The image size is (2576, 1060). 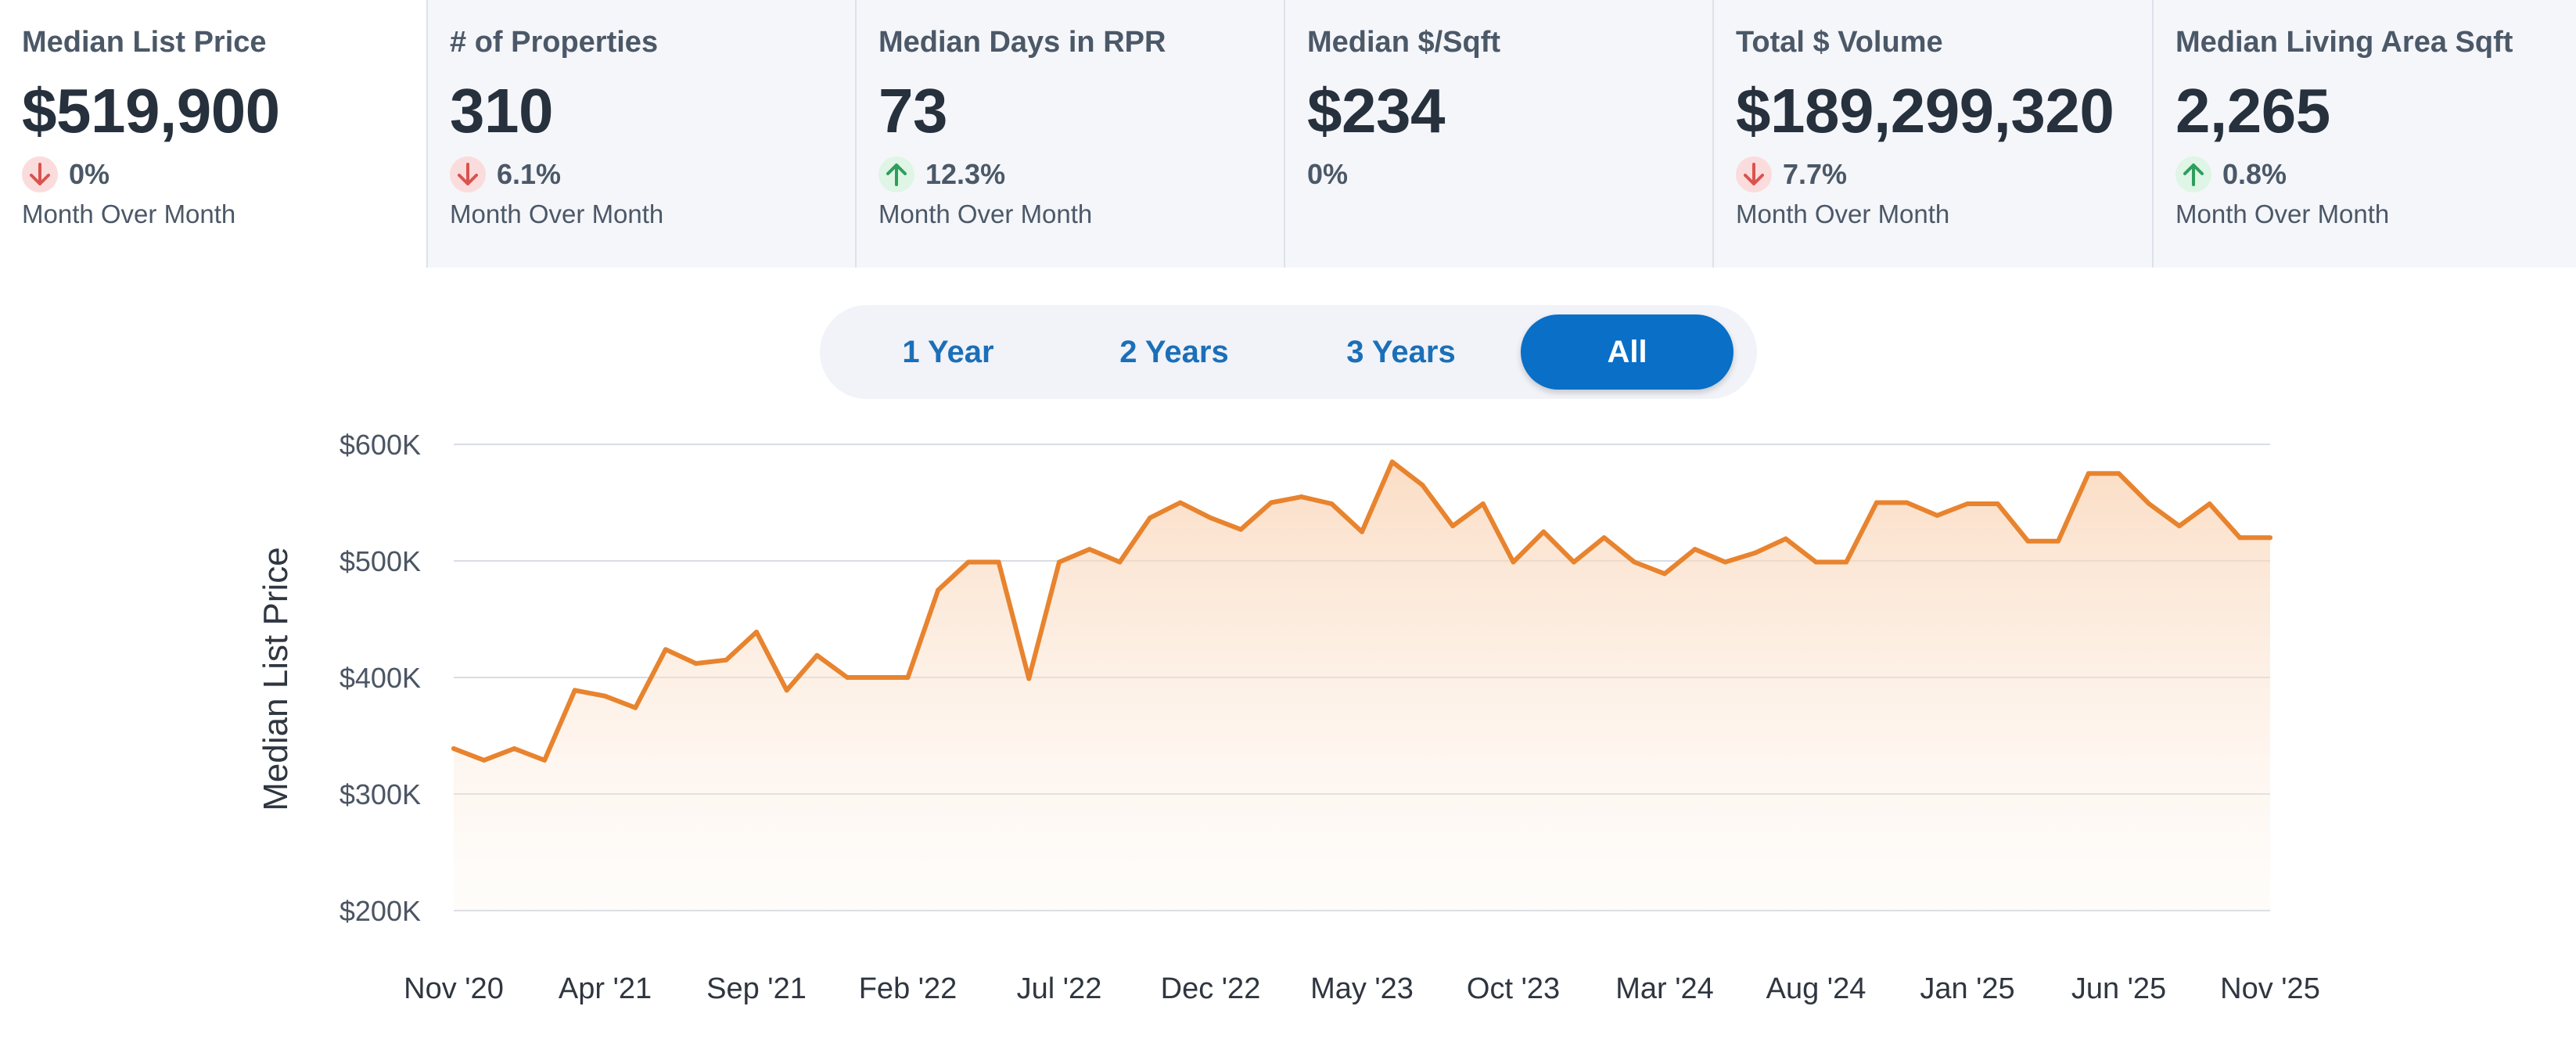 What do you see at coordinates (1944, 174) in the screenshot?
I see `change-row: 7.7%` at bounding box center [1944, 174].